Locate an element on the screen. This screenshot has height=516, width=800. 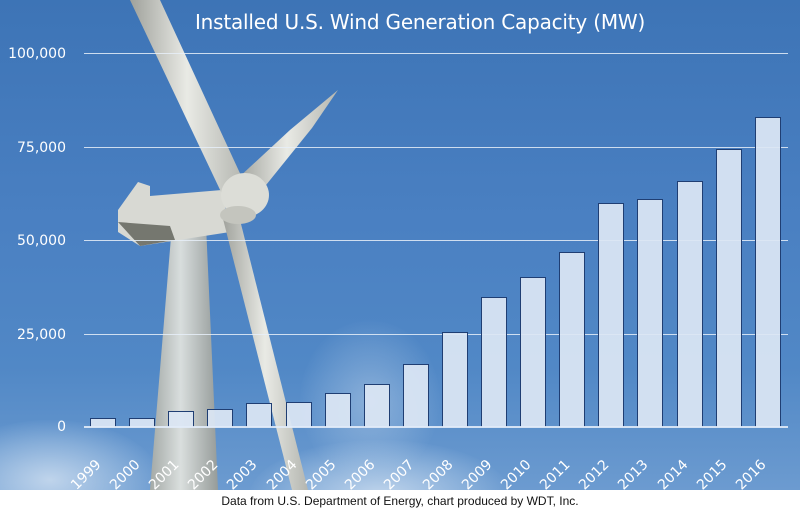
bar-2013 is located at coordinates (650, 312).